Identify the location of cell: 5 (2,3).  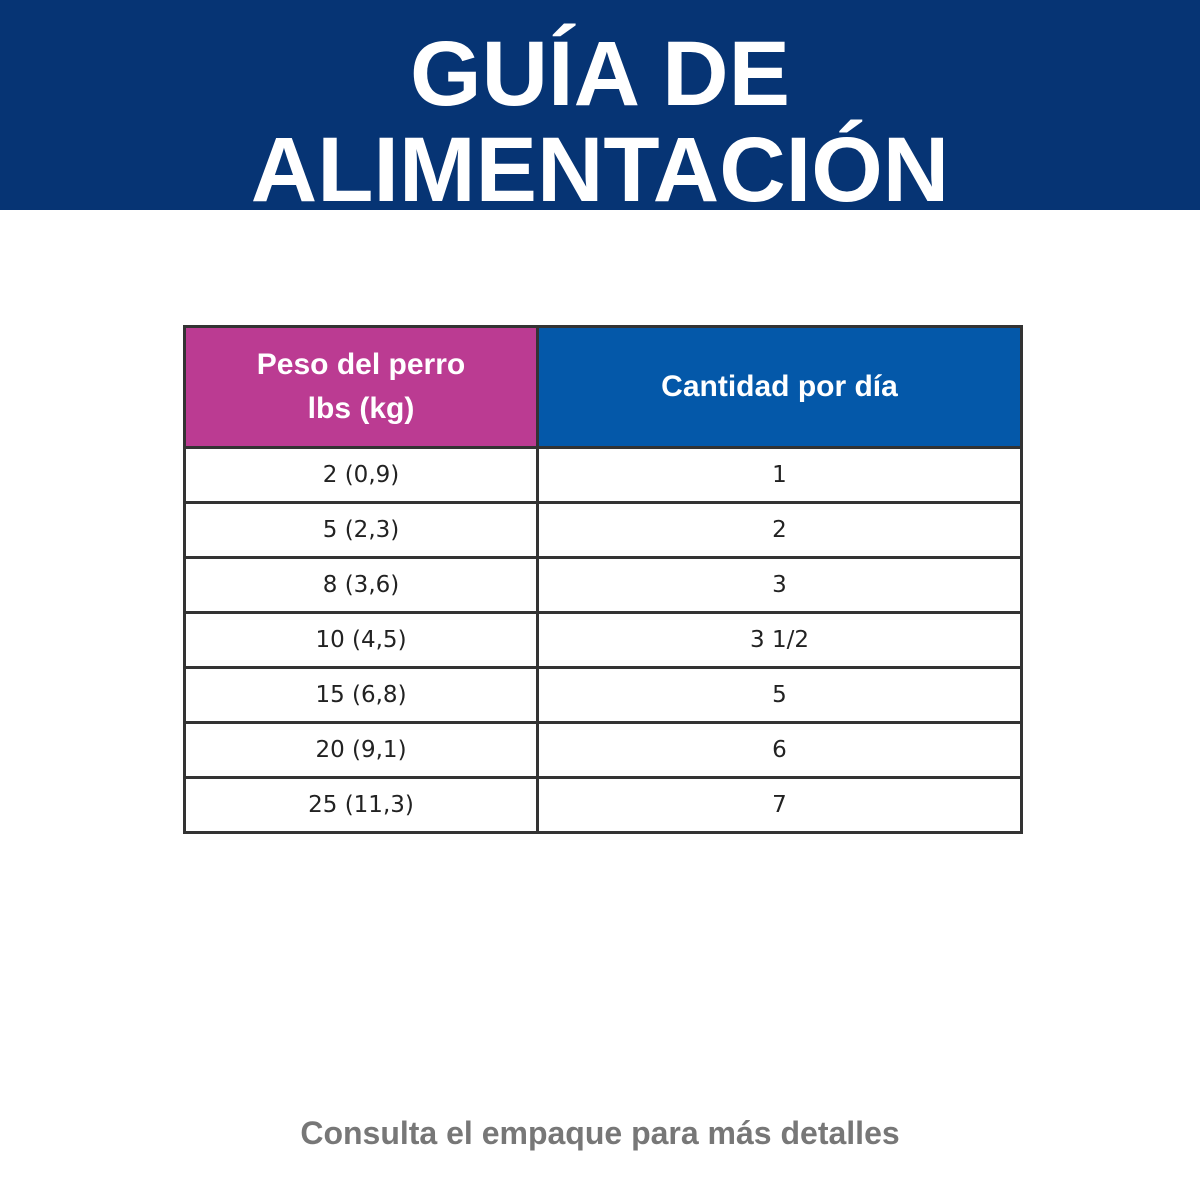
(361, 530).